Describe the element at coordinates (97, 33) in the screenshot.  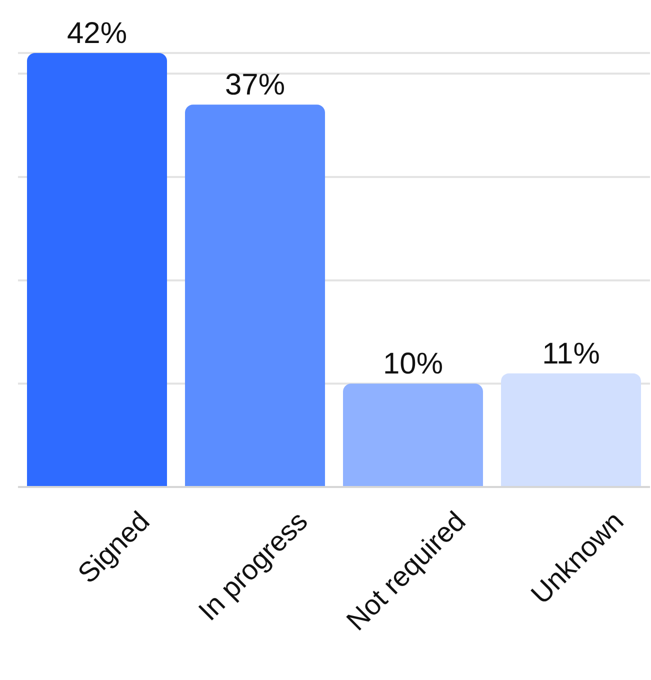
I see `data-label: 42%` at that location.